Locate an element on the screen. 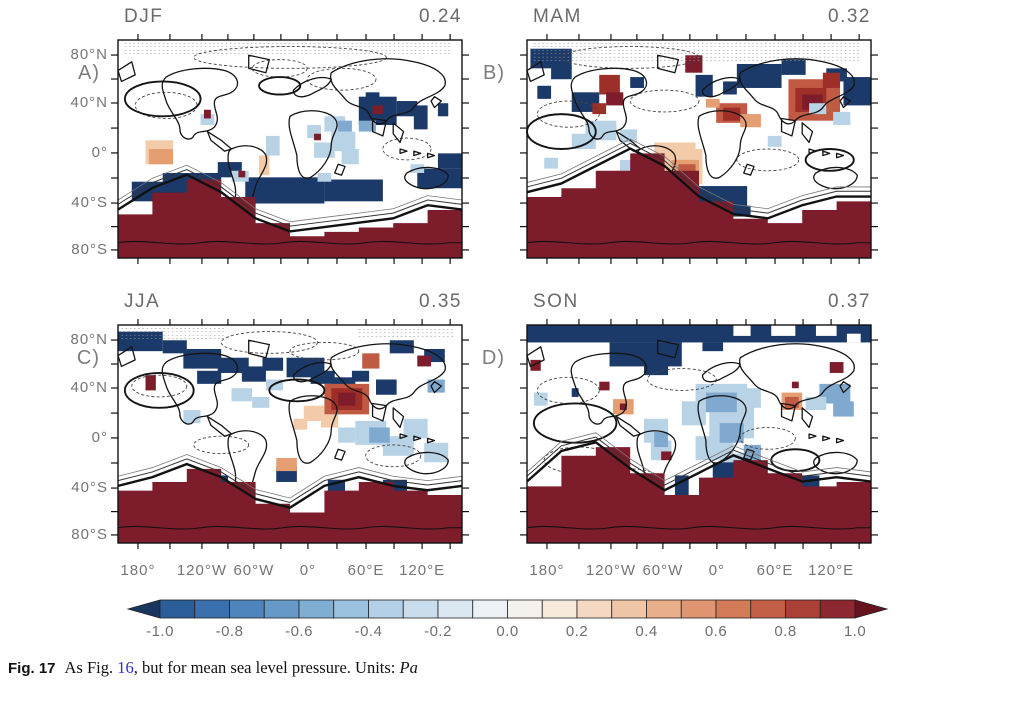 This screenshot has height=714, width=1024. figure-16-link: 16 is located at coordinates (125, 667).